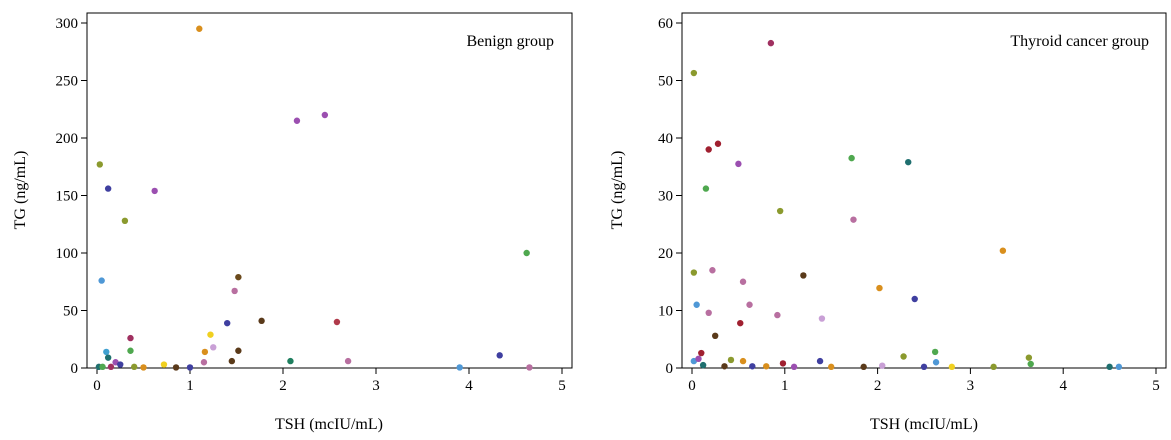 The image size is (1171, 440). Describe the element at coordinates (665, 139) in the screenshot. I see `y-tick-label: 40` at that location.